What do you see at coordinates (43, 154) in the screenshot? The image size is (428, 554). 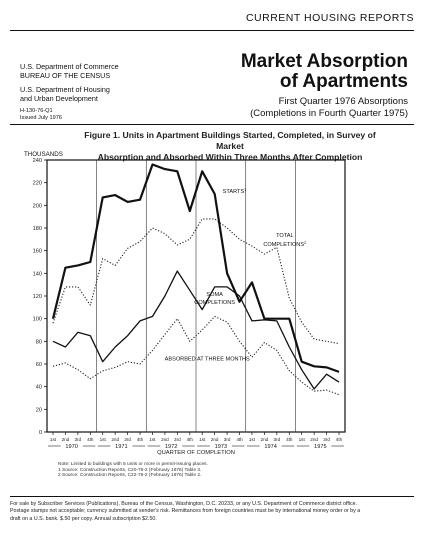 I see `y-units-label: THOUSANDS` at bounding box center [43, 154].